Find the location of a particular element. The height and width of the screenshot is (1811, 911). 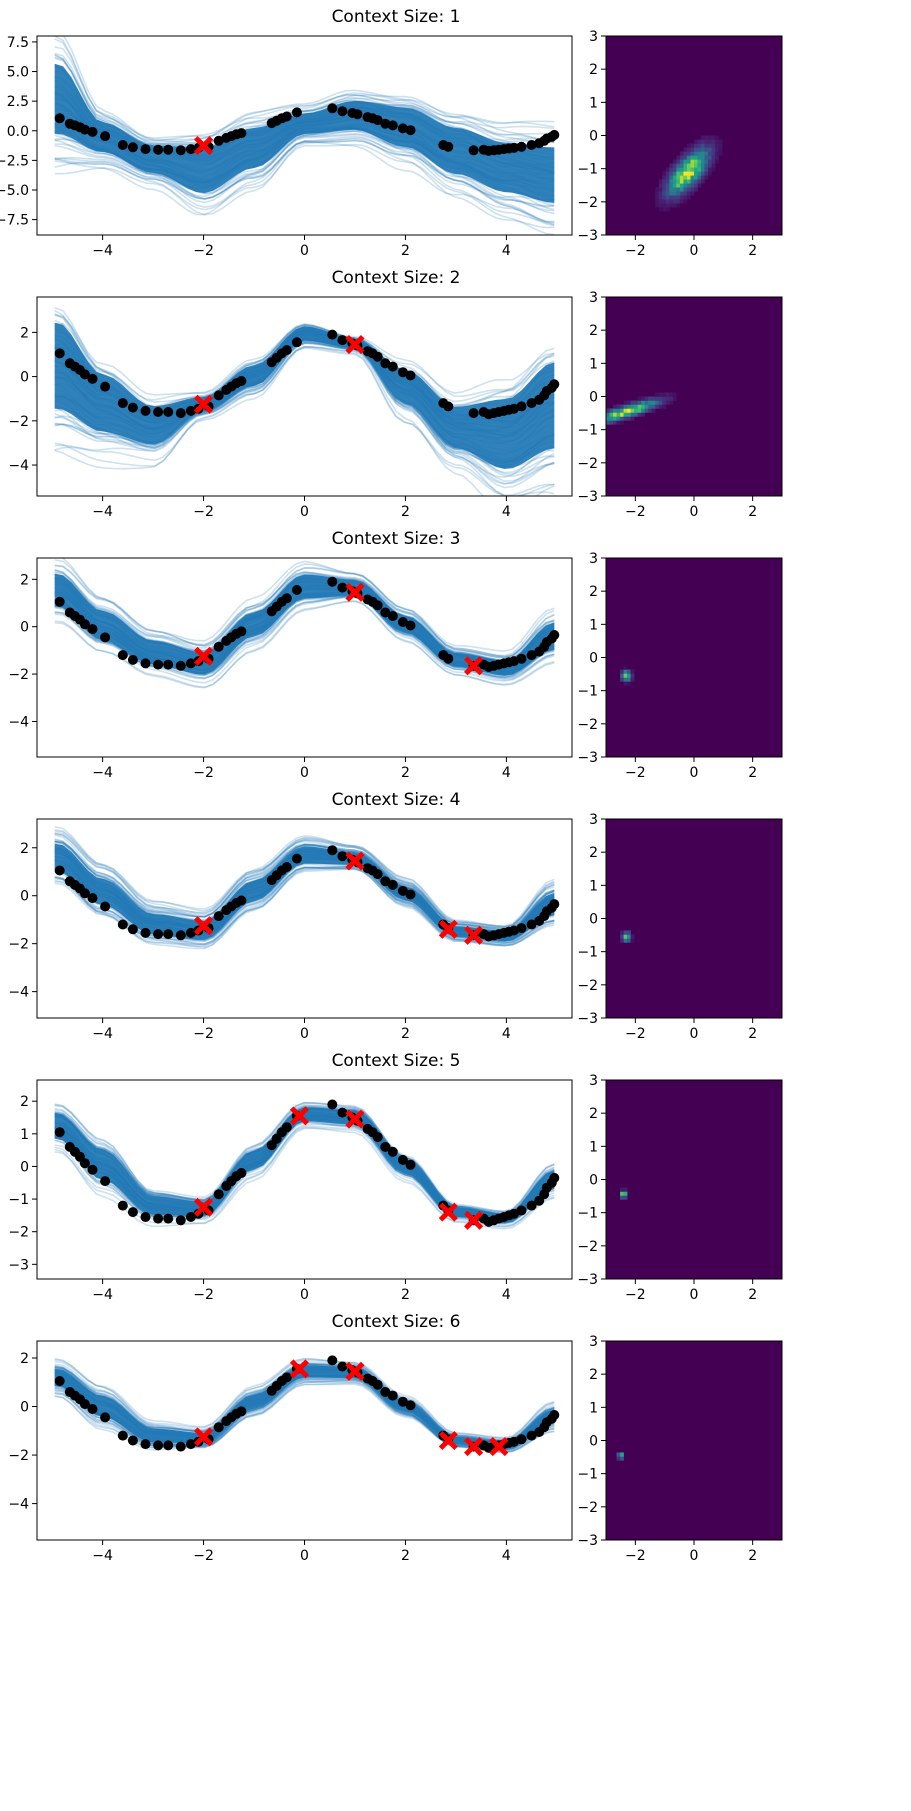

sample-band is located at coordinates (304, 133).